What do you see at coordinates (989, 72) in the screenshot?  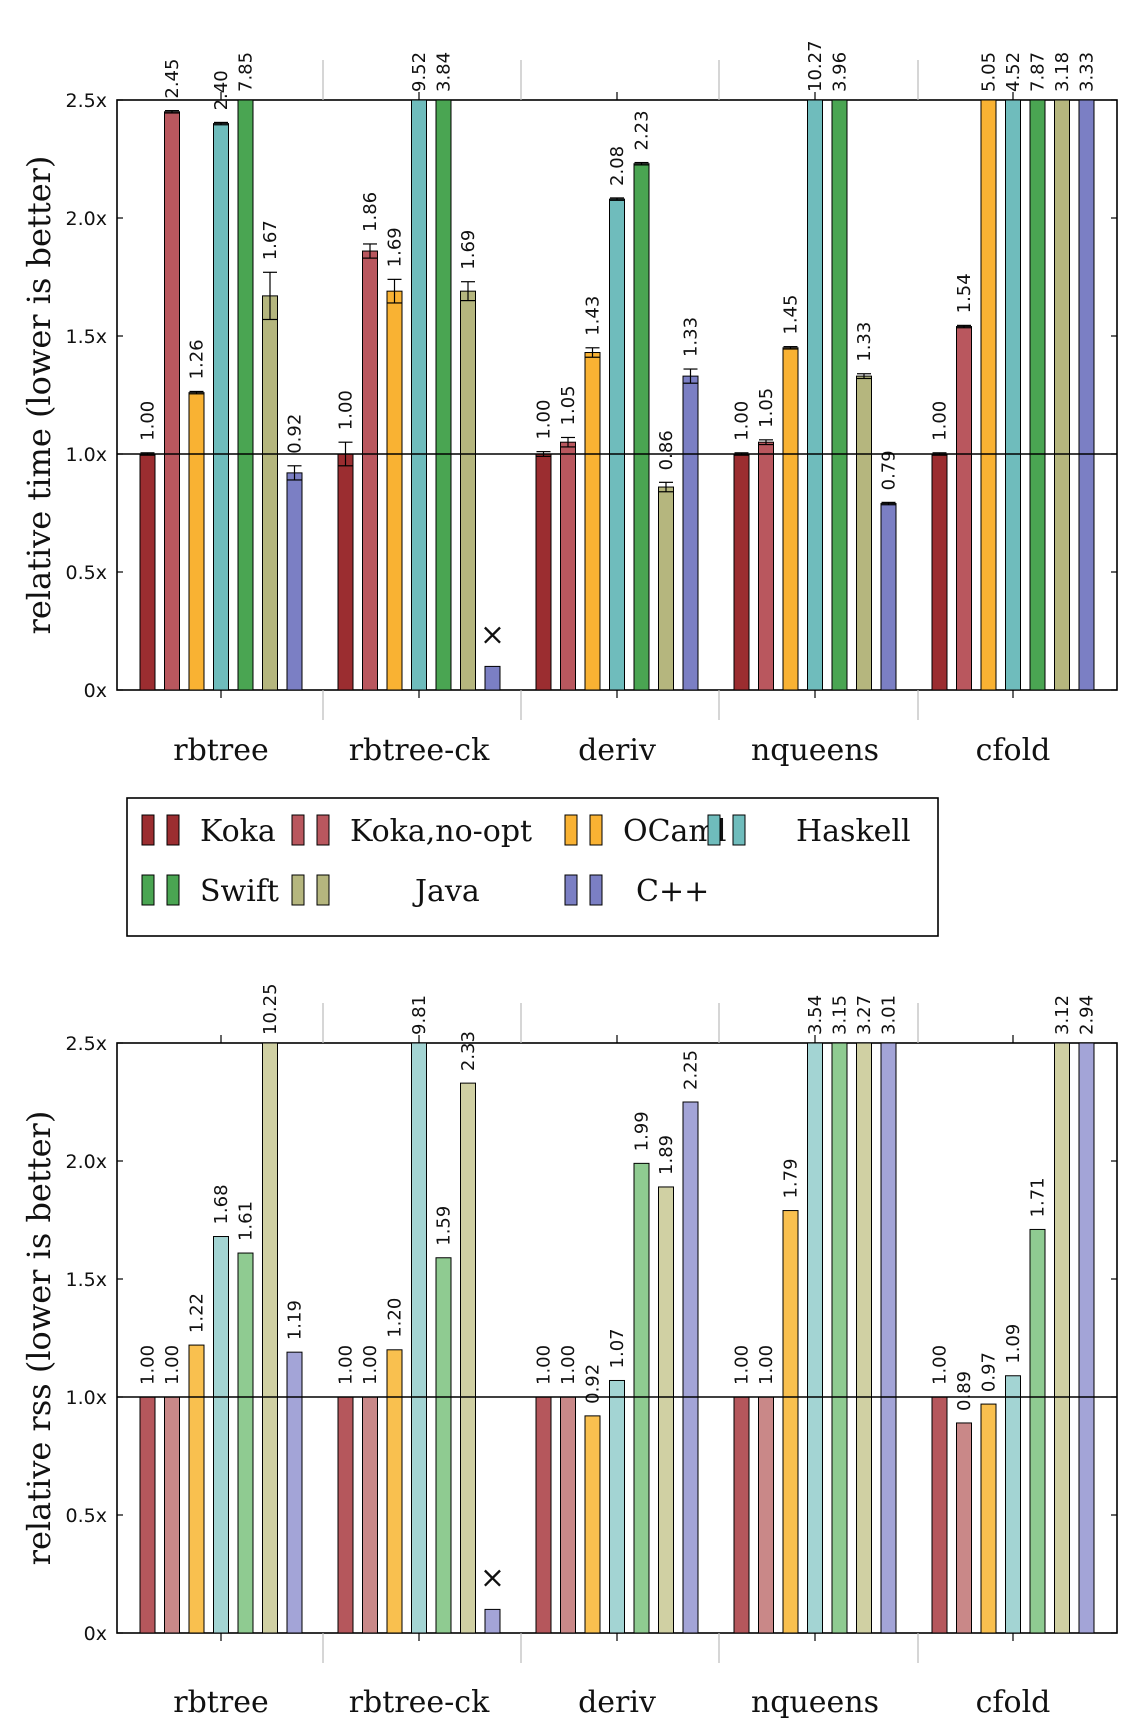 I see `data-label: 5.05` at bounding box center [989, 72].